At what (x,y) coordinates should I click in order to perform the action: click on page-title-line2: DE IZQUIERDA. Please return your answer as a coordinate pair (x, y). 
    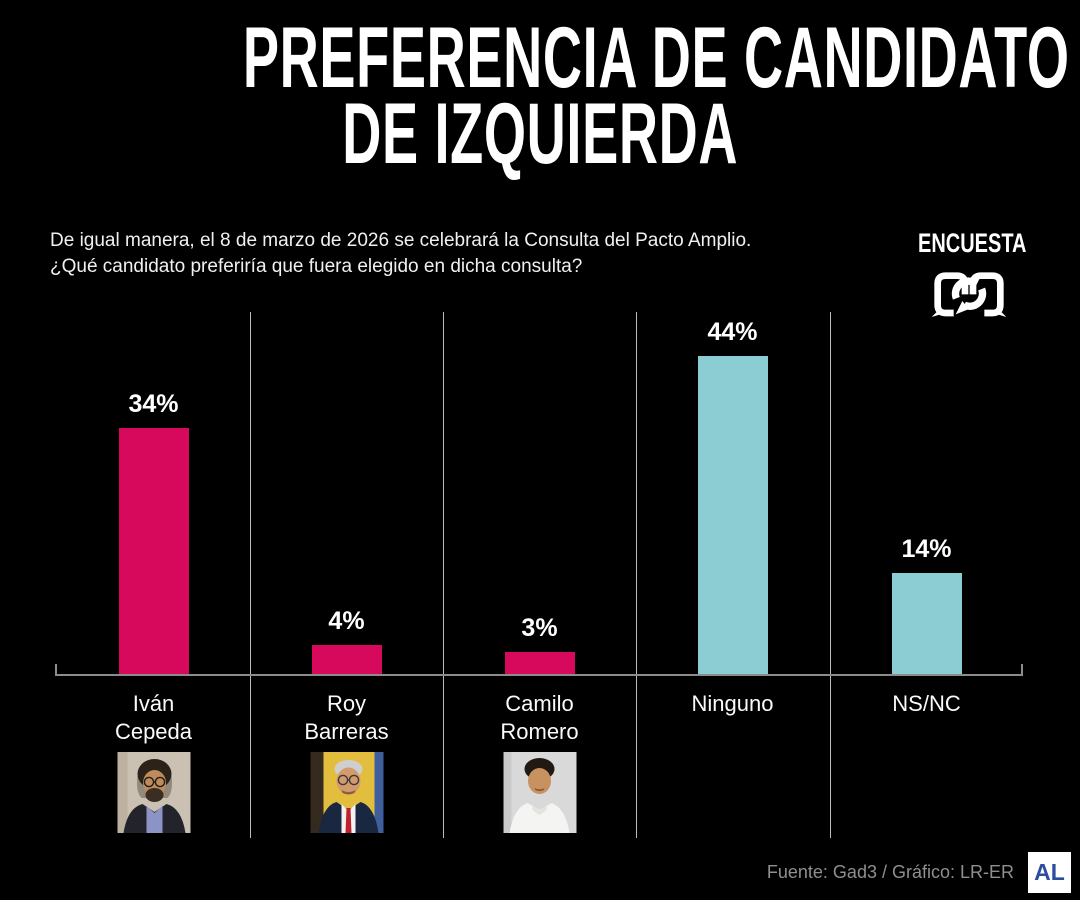
    Looking at the image, I should click on (540, 134).